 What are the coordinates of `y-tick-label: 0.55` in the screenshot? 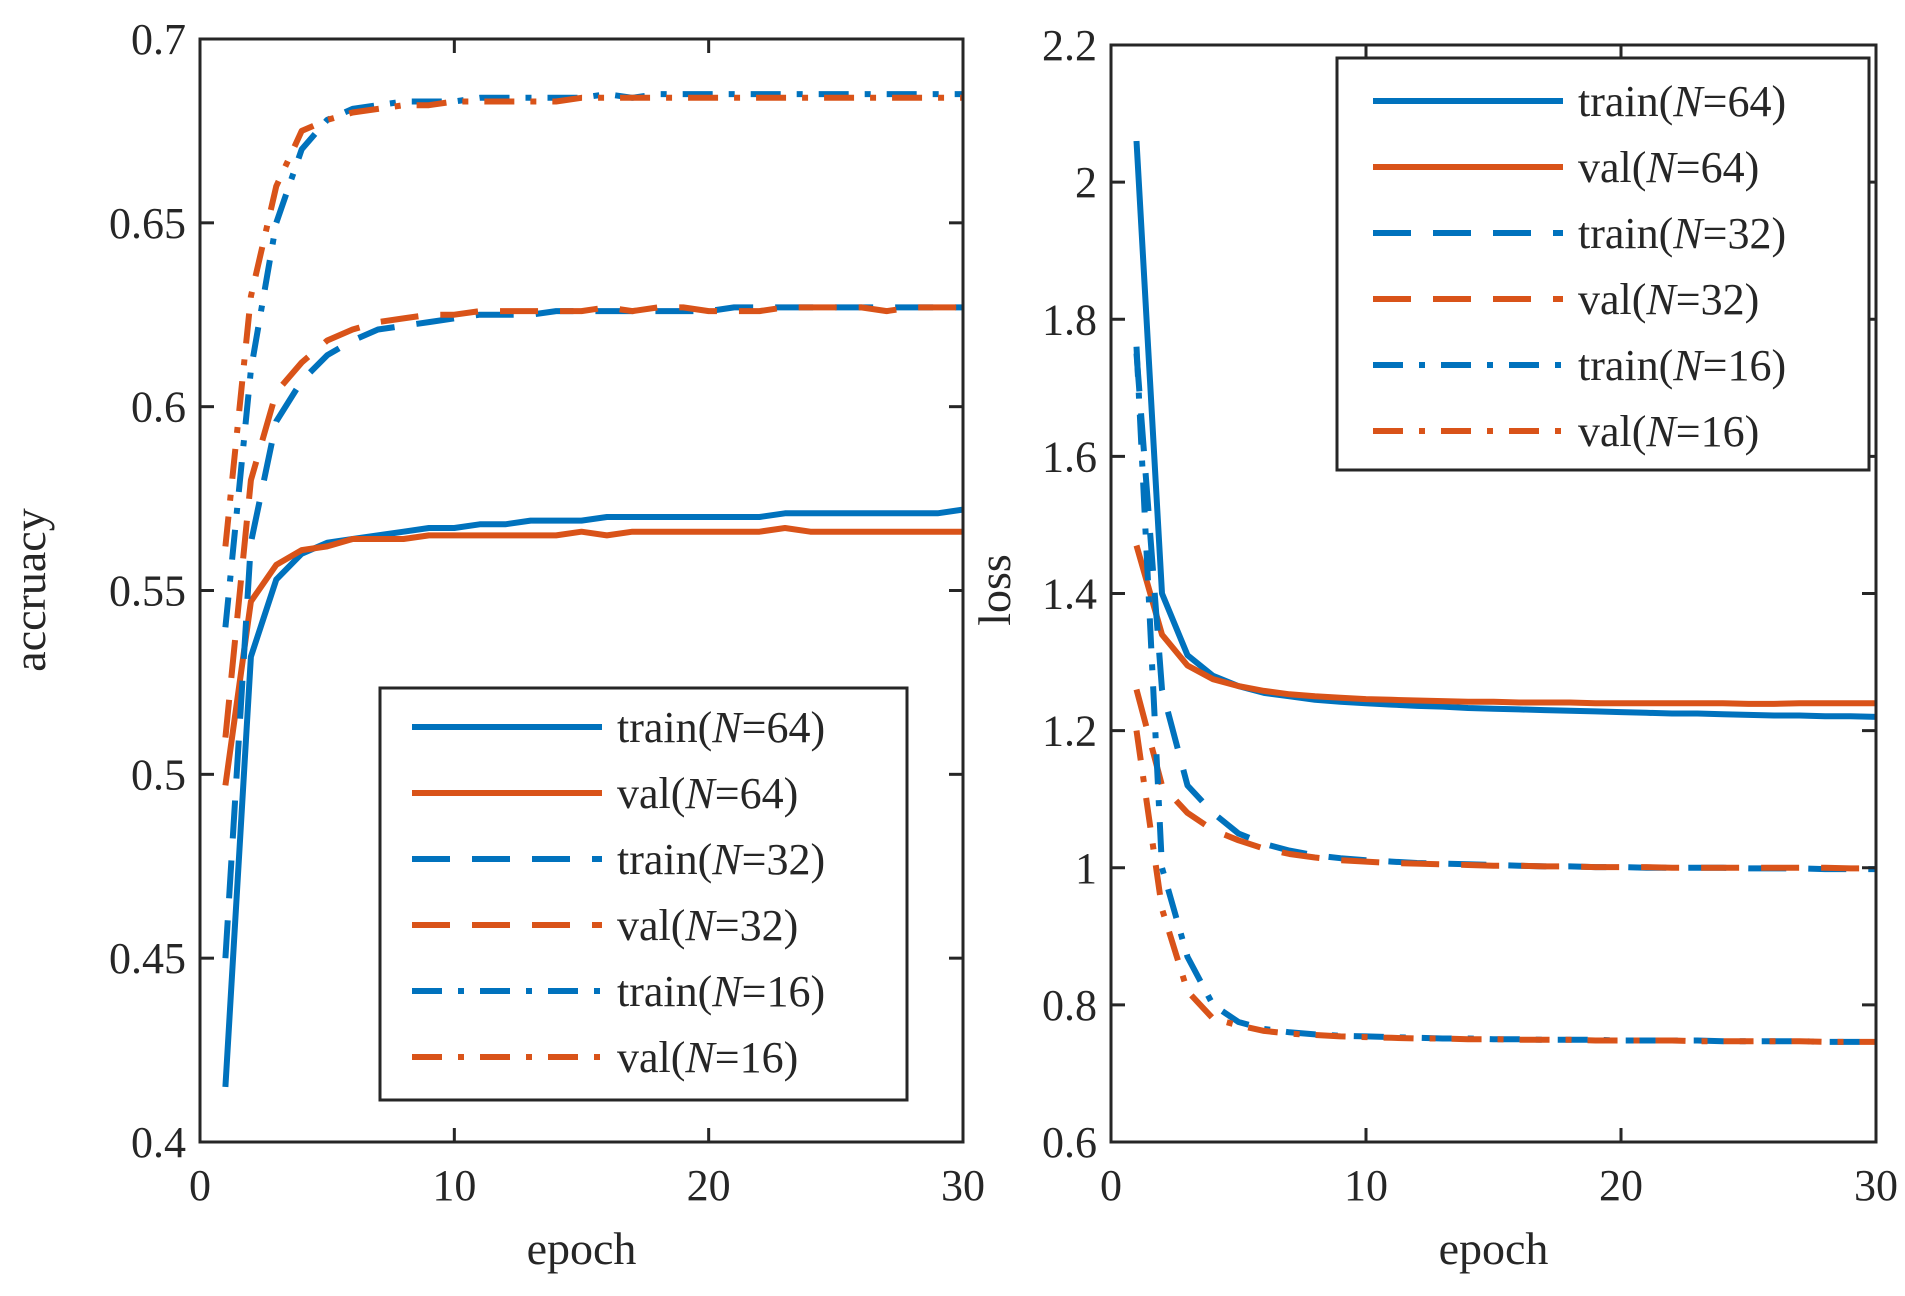 It's located at (147, 591).